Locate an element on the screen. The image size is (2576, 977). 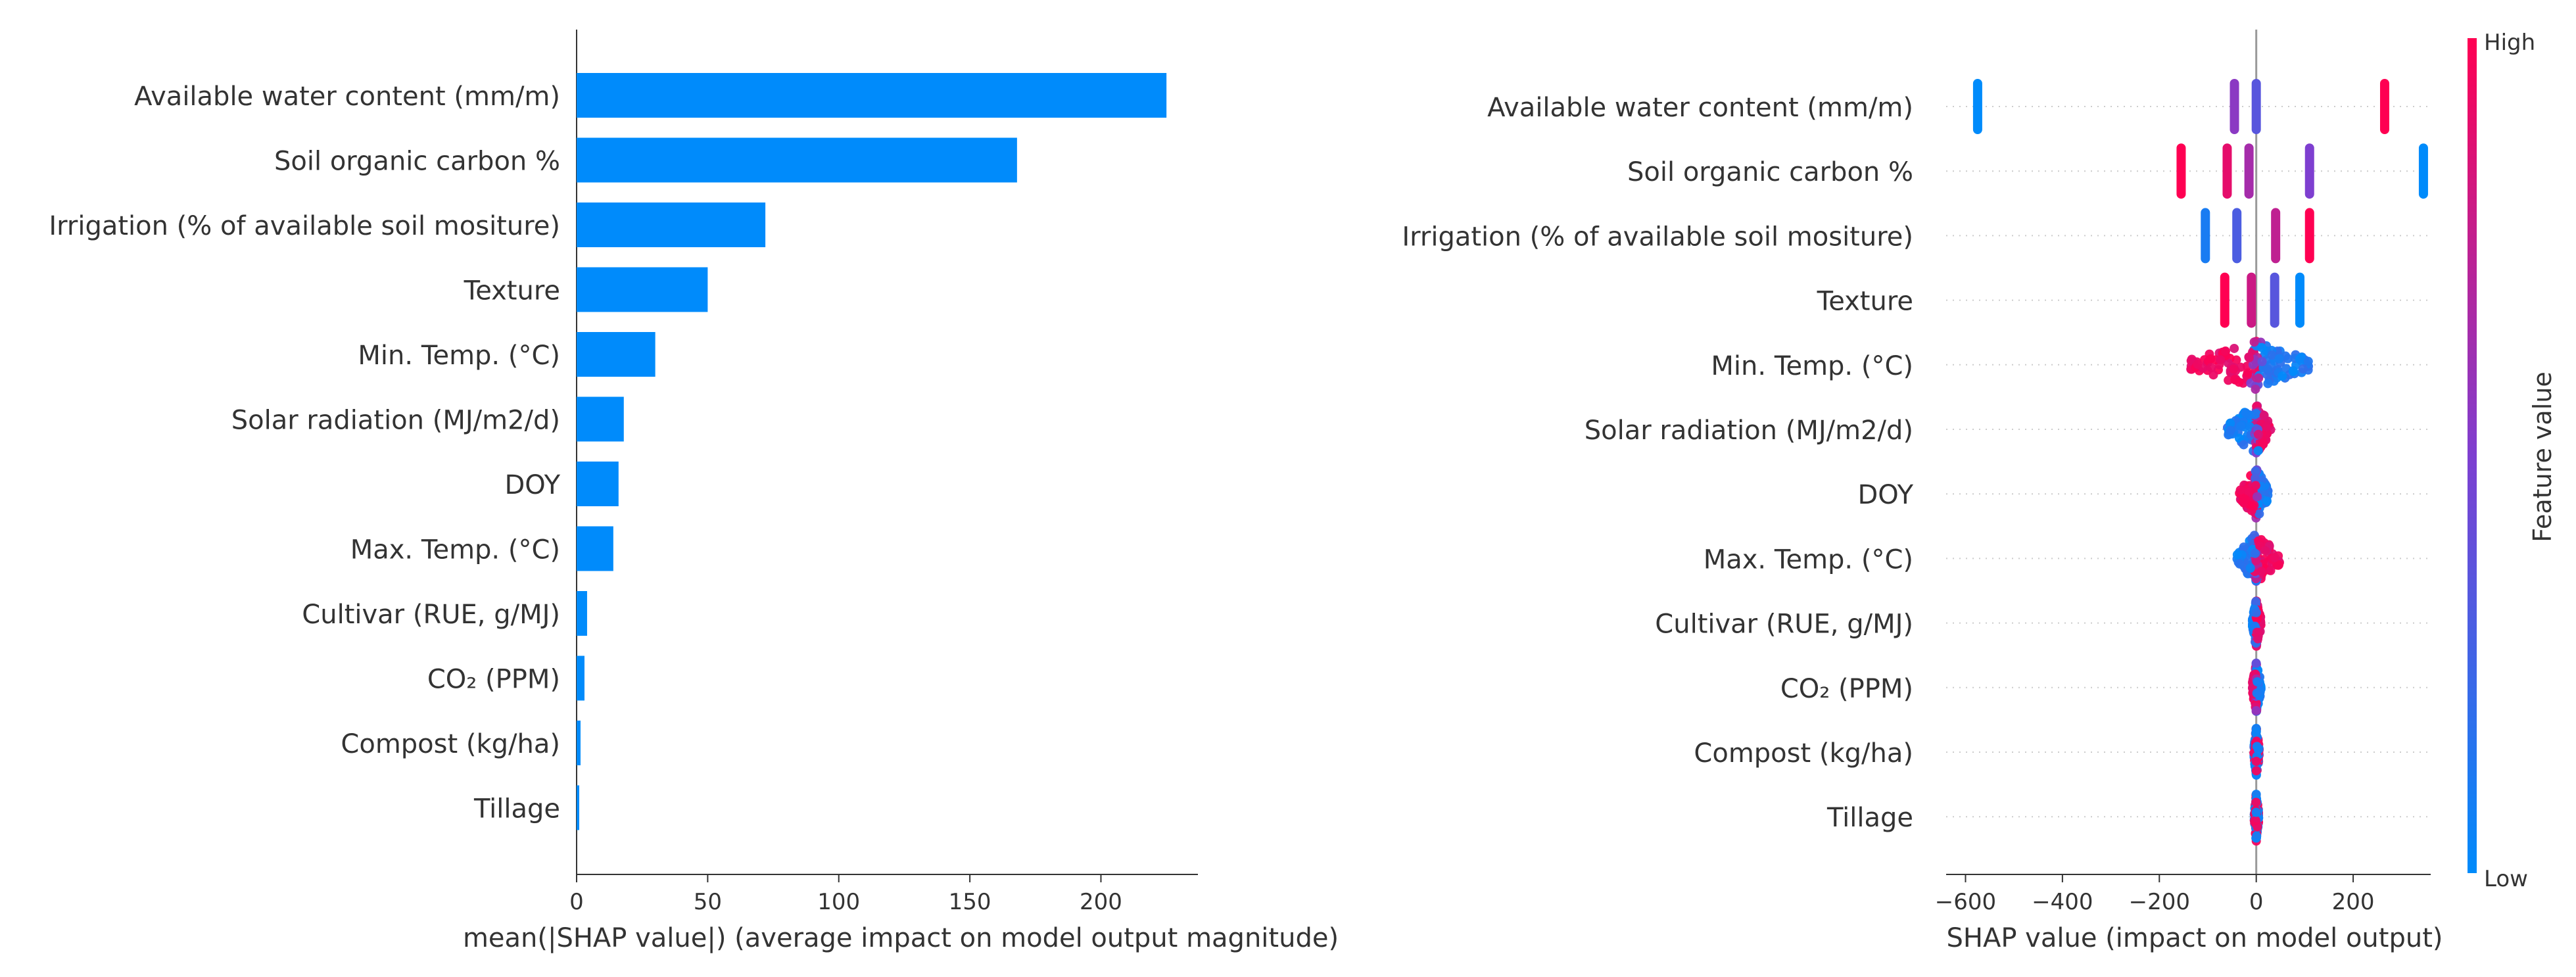
y-tick-label: Compost (kg/ha) is located at coordinates (451, 744).